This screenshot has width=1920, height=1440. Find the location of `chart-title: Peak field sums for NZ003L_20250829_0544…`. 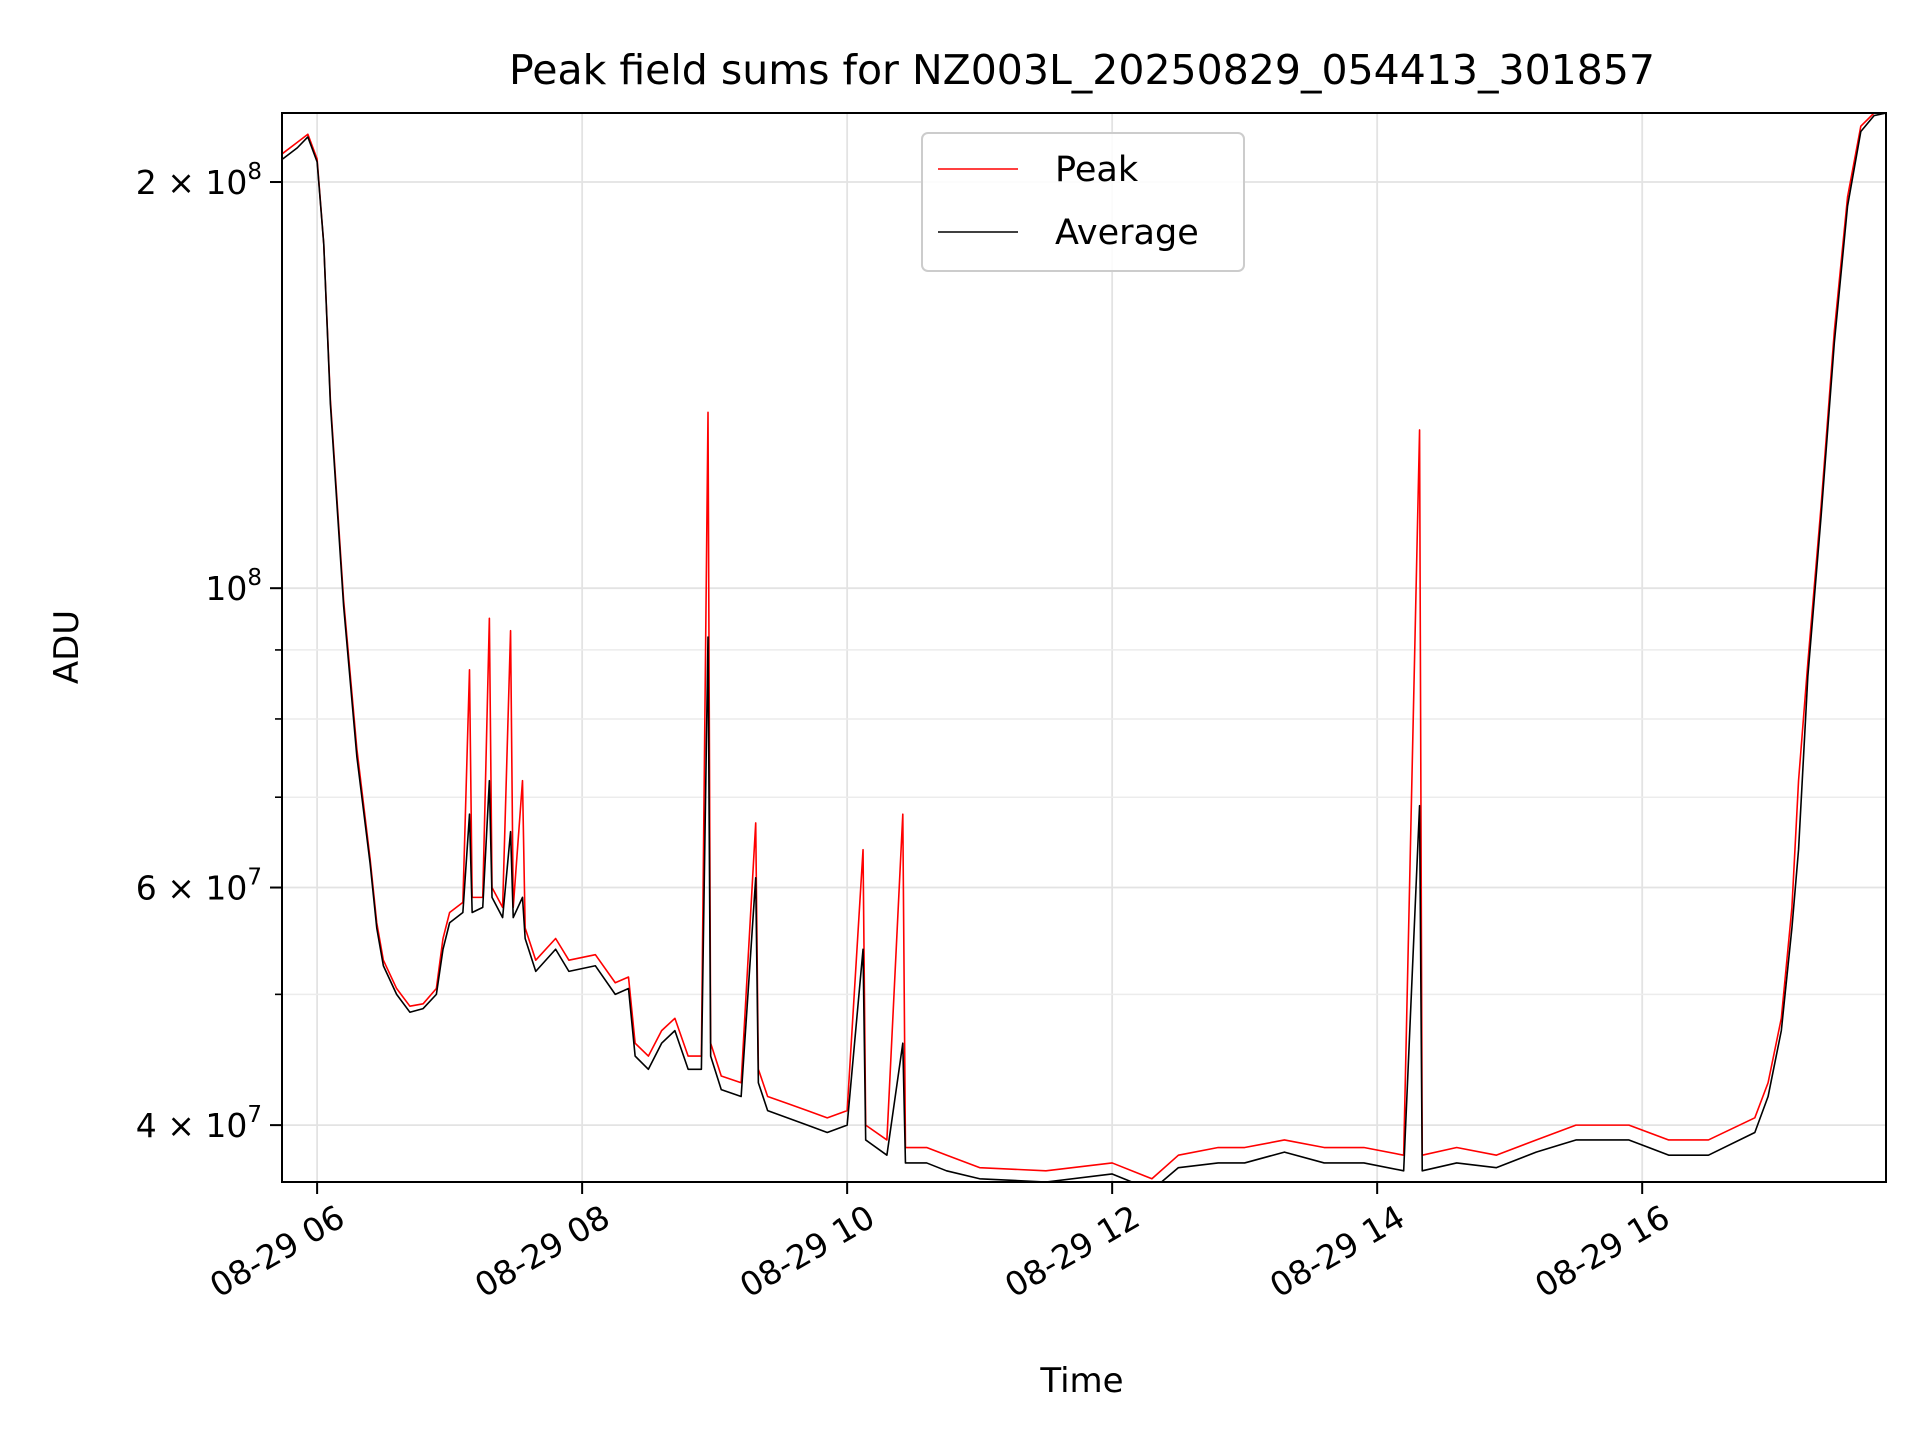

chart-title: Peak field sums for NZ003L_20250829_0544… is located at coordinates (1082, 70).